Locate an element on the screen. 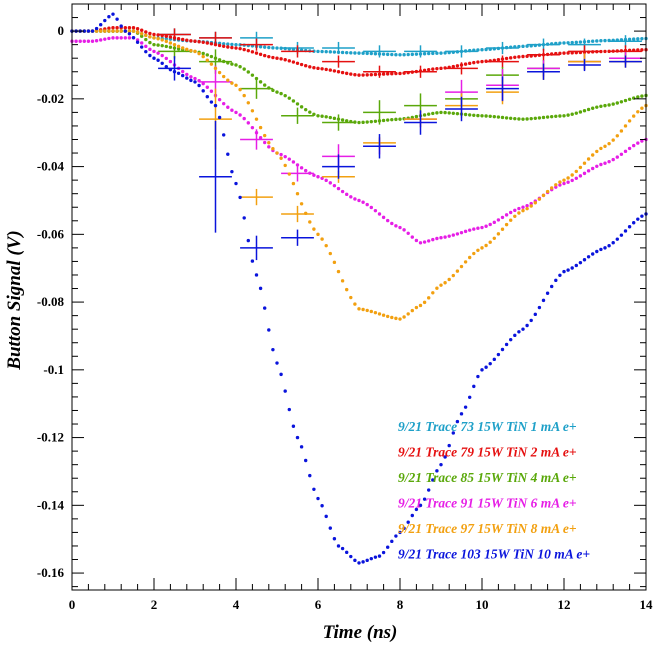 Image resolution: width=662 pixels, height=645 pixels. x-tick-label: 12 is located at coordinates (564, 604).